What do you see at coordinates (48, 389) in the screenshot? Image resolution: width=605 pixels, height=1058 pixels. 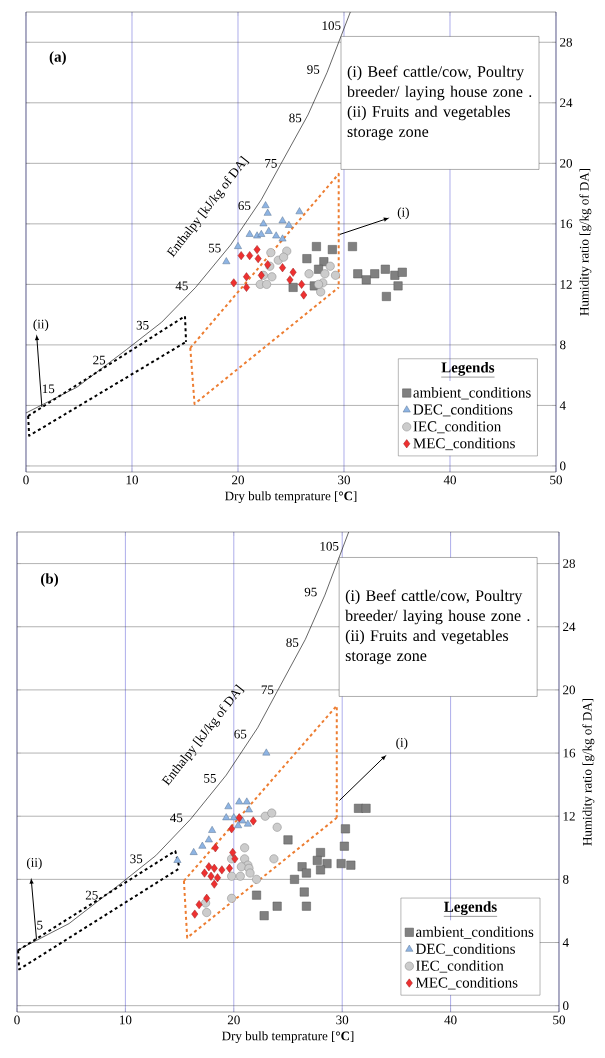 I see `annotation: 15` at bounding box center [48, 389].